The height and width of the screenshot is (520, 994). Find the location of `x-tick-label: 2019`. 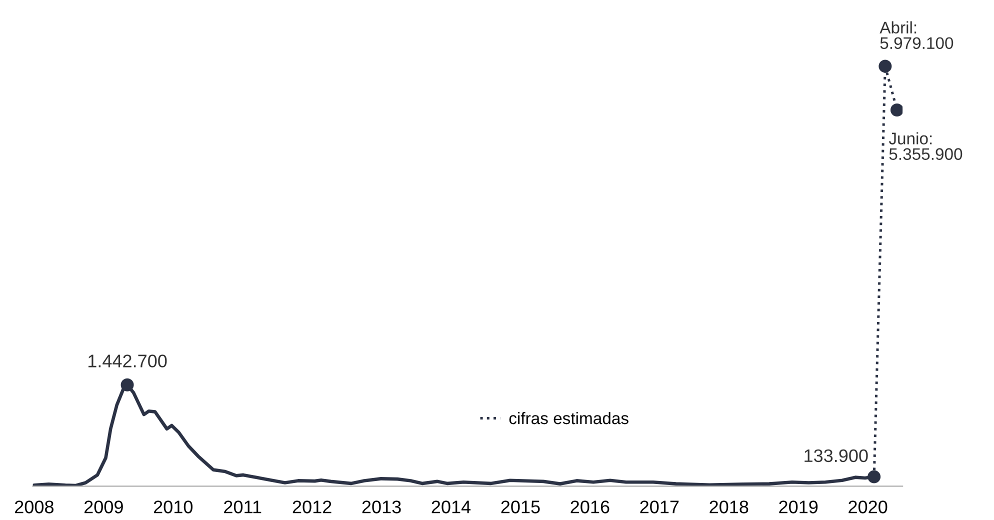

x-tick-label: 2019 is located at coordinates (798, 507).